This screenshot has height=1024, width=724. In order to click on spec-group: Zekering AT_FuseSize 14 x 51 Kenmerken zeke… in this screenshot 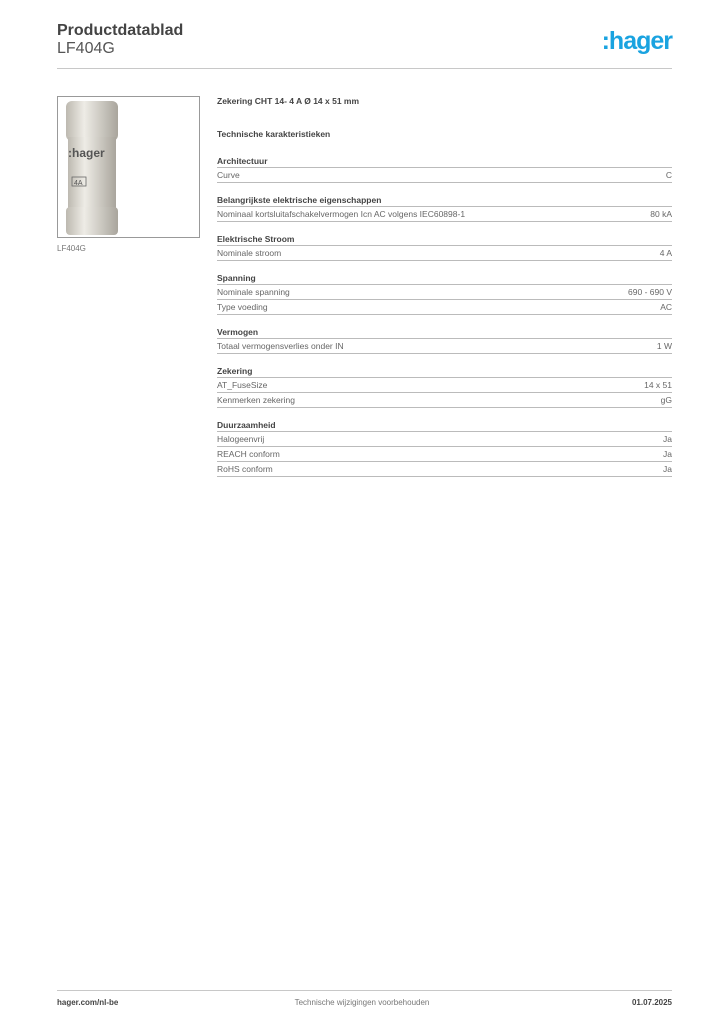, I will do `click(444, 386)`.